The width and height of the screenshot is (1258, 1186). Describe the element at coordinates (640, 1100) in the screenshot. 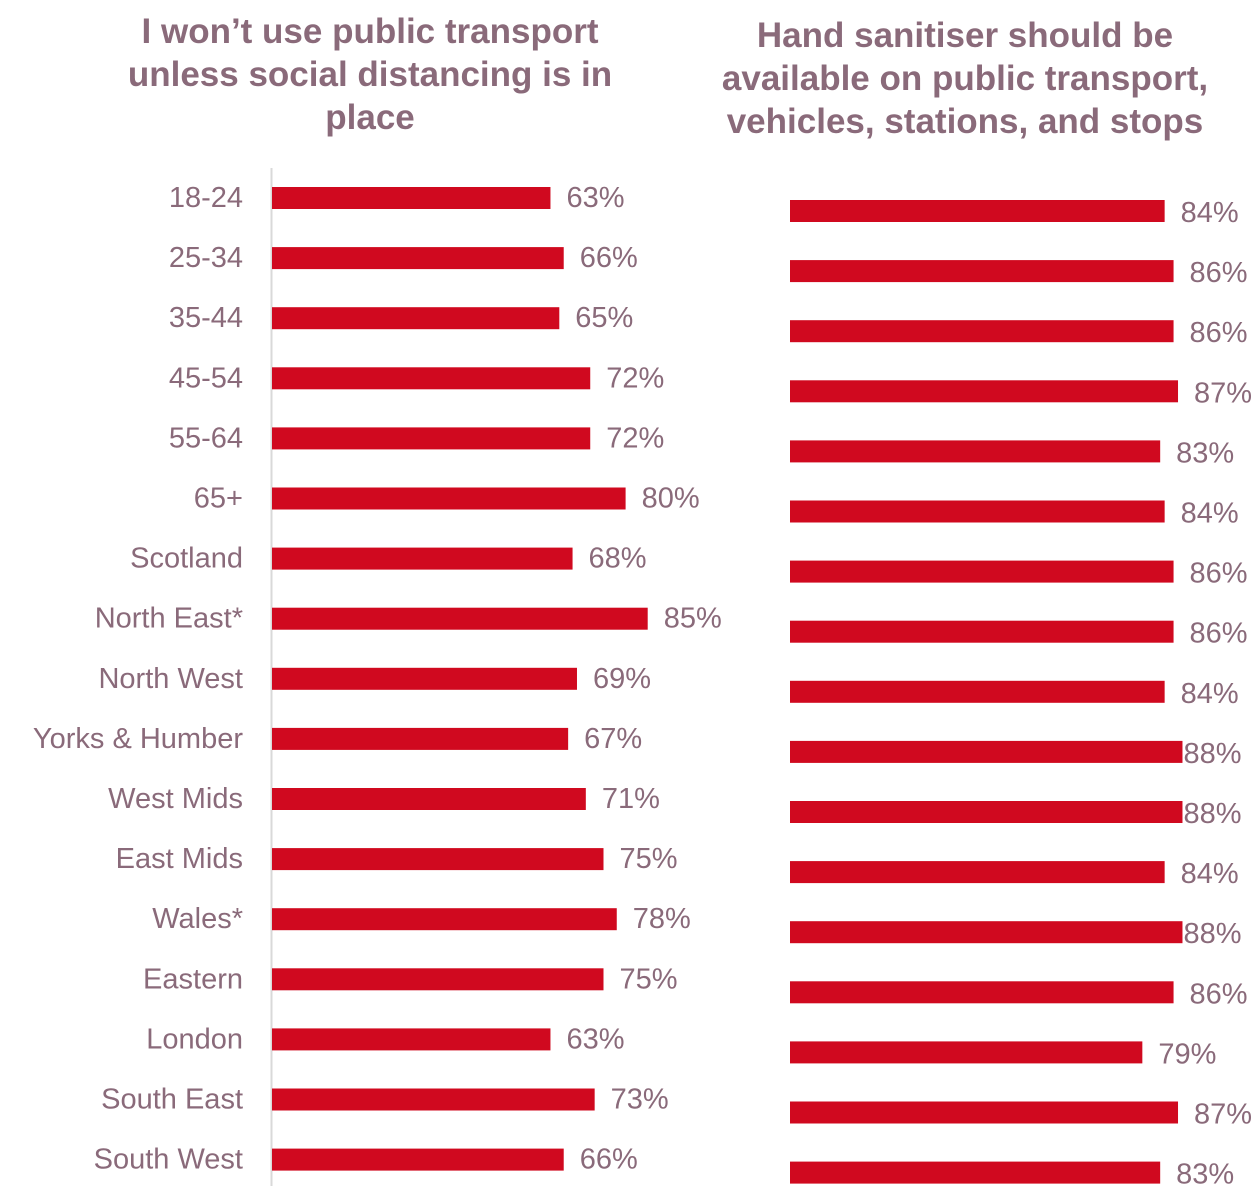

I see `left-value-label: 73%` at that location.